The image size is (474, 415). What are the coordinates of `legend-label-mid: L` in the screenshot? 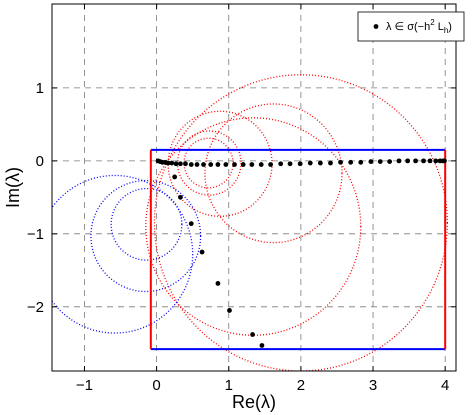 It's located at (439, 27).